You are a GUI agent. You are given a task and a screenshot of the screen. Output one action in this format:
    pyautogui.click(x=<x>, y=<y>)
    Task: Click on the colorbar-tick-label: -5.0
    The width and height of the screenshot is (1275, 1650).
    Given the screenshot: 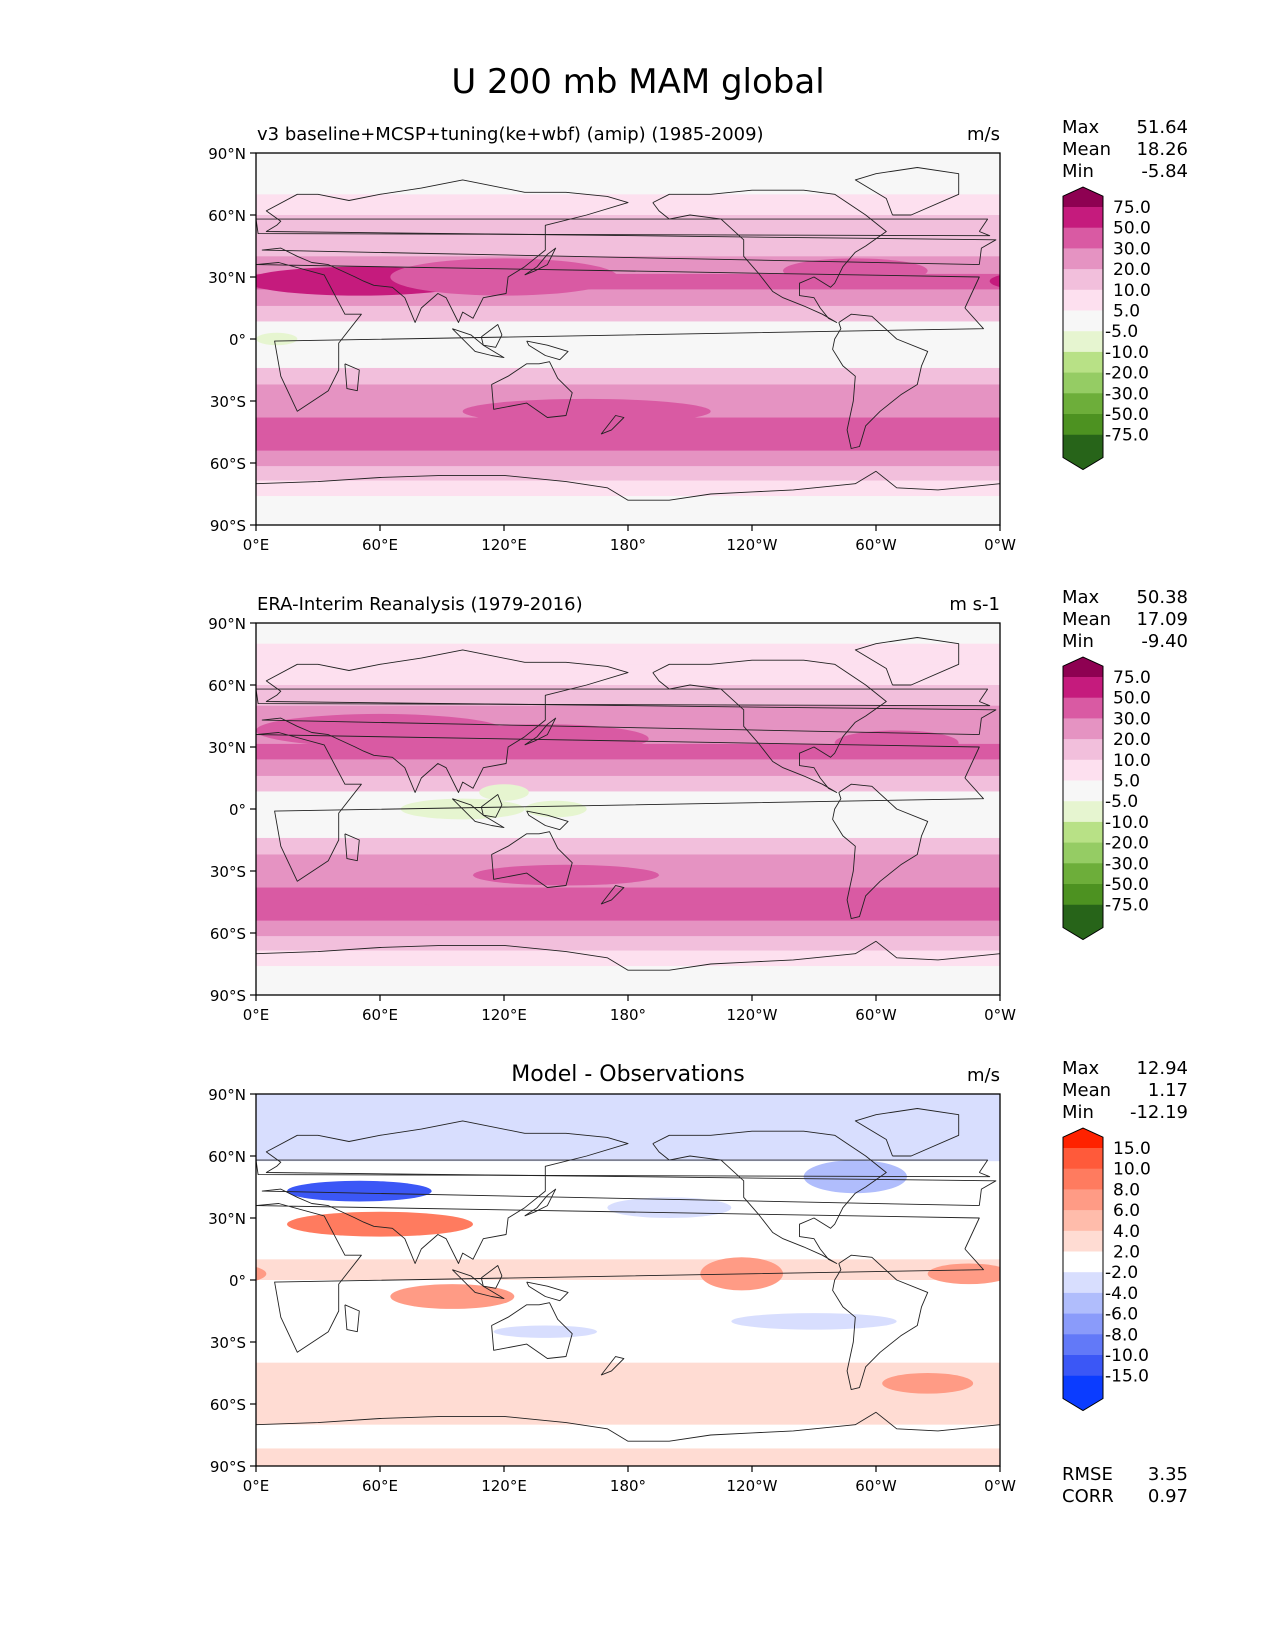 What is the action you would take?
    pyautogui.click(x=1121, y=332)
    